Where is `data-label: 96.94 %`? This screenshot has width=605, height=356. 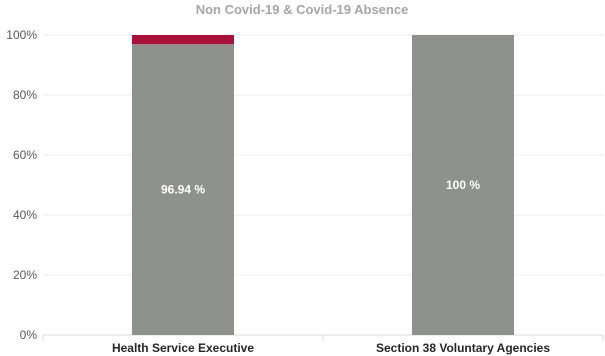
data-label: 96.94 % is located at coordinates (183, 190).